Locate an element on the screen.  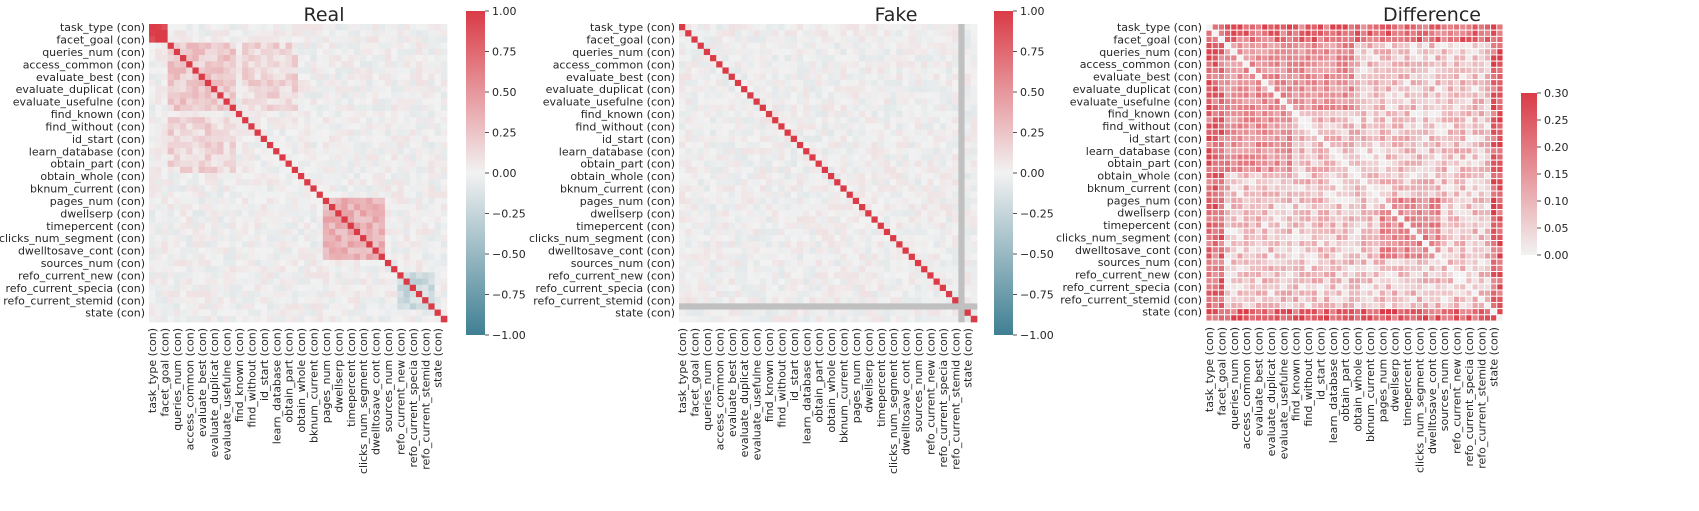
x-tick-label: refo_current_new (con) is located at coordinates (400, 391).